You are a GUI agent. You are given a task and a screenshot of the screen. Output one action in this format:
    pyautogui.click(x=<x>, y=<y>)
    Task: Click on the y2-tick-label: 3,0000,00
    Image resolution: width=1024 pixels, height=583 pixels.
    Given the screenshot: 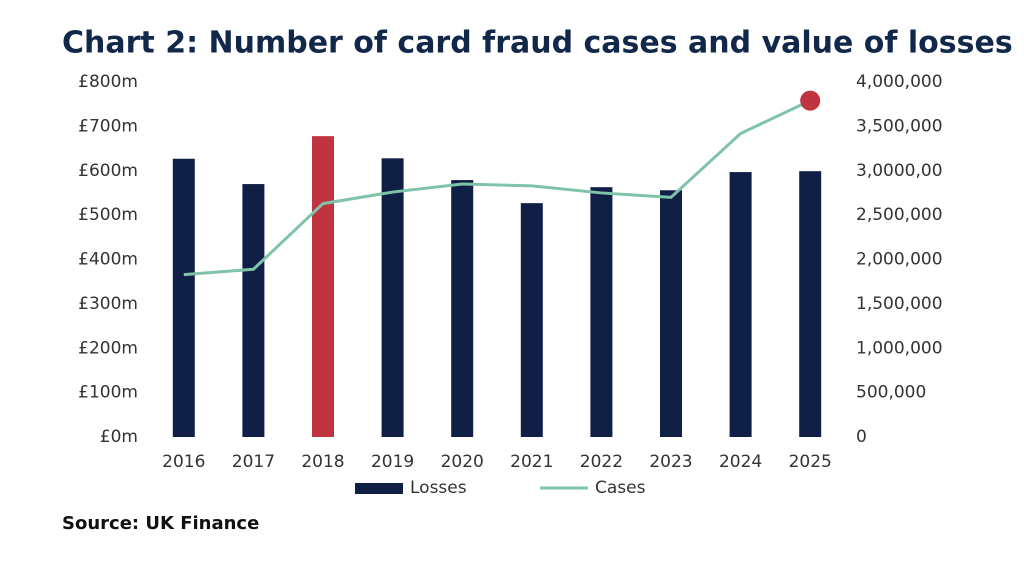 What is the action you would take?
    pyautogui.click(x=899, y=171)
    